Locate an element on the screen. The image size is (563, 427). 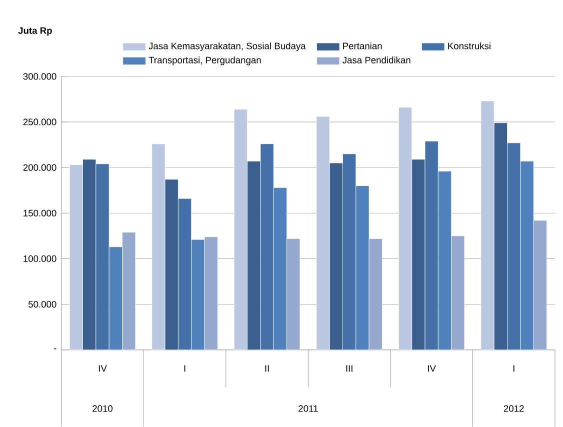
y-tick-label: 200.000 is located at coordinates (39, 167).